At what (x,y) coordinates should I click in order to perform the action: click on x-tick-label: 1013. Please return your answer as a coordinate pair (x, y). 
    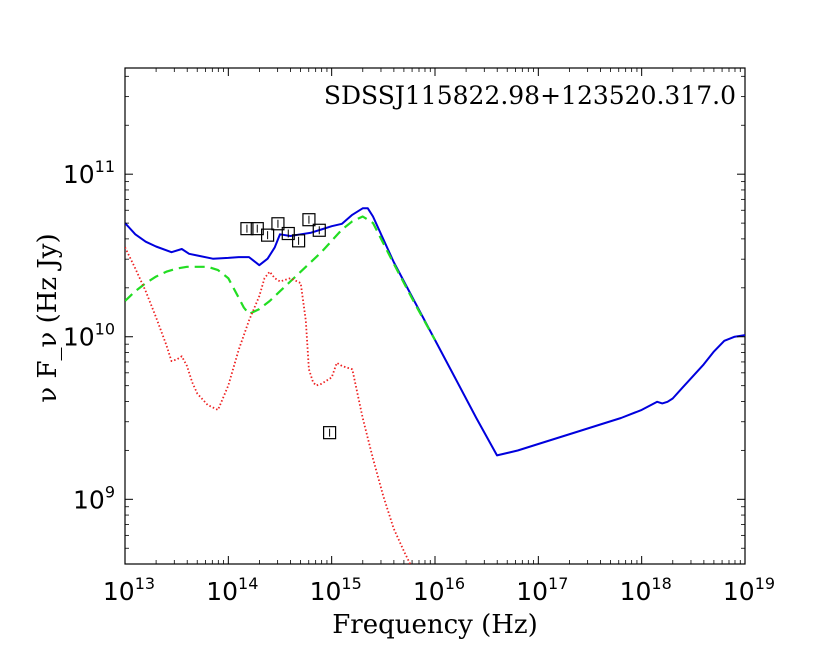
    Looking at the image, I should click on (129, 590).